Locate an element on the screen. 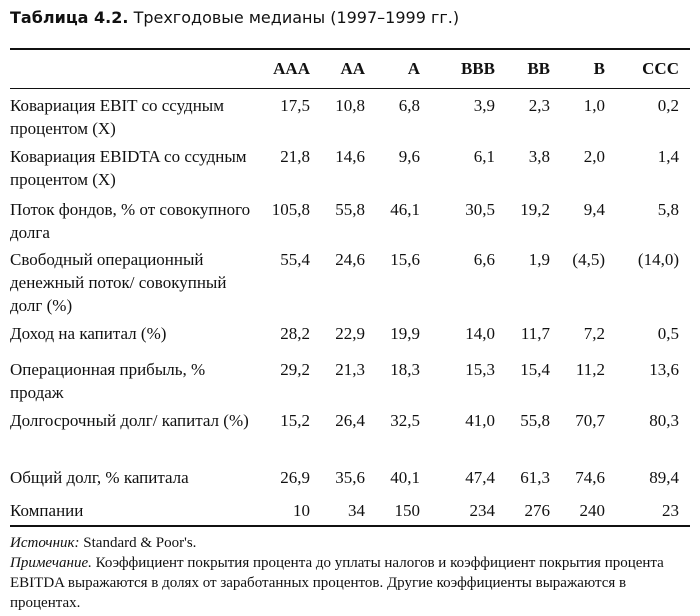 Image resolution: width=700 pixels, height=616 pixels. cell-a: 6,8 is located at coordinates (409, 105).